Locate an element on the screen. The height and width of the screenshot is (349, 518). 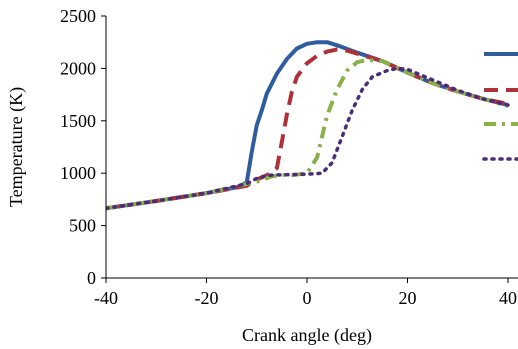
y-tick-label: 1500 is located at coordinates (78, 121).